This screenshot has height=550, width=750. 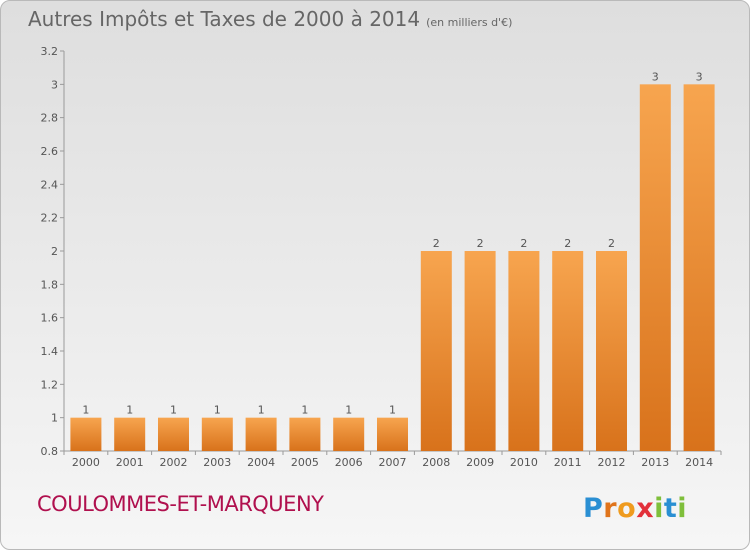 What do you see at coordinates (469, 22) in the screenshot?
I see `chart-subtitle: (en milliers d'€)` at bounding box center [469, 22].